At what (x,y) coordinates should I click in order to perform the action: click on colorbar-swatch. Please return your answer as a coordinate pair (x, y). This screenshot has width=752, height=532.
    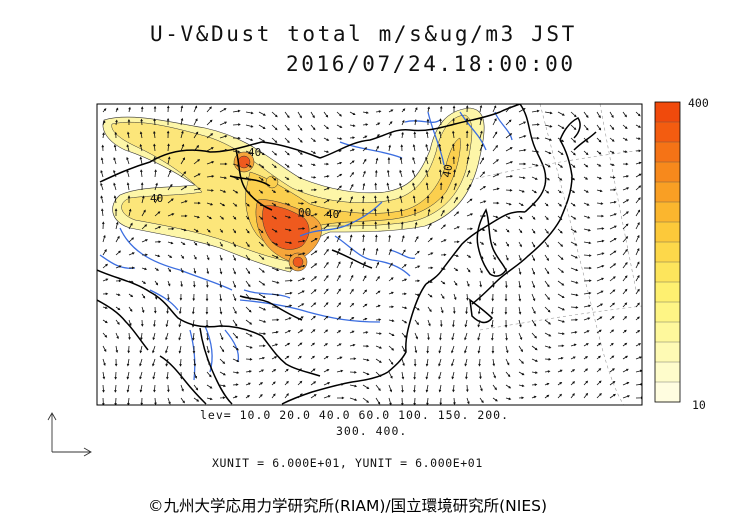
    Looking at the image, I should click on (667, 312).